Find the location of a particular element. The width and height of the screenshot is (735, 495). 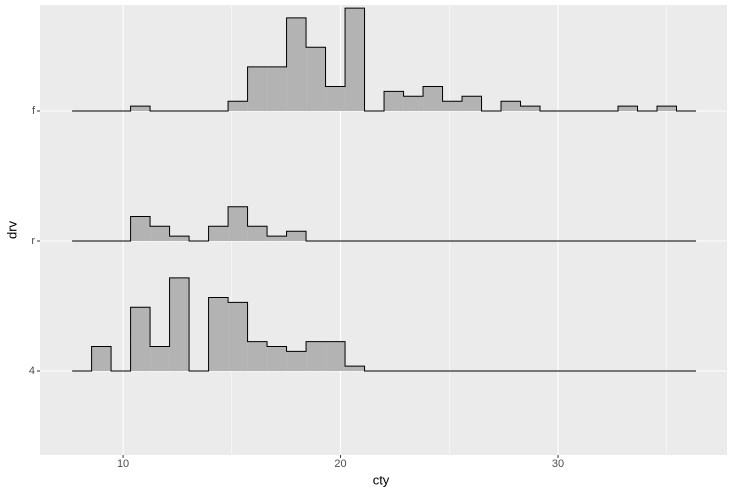

y-tick-label: r is located at coordinates (33, 241).